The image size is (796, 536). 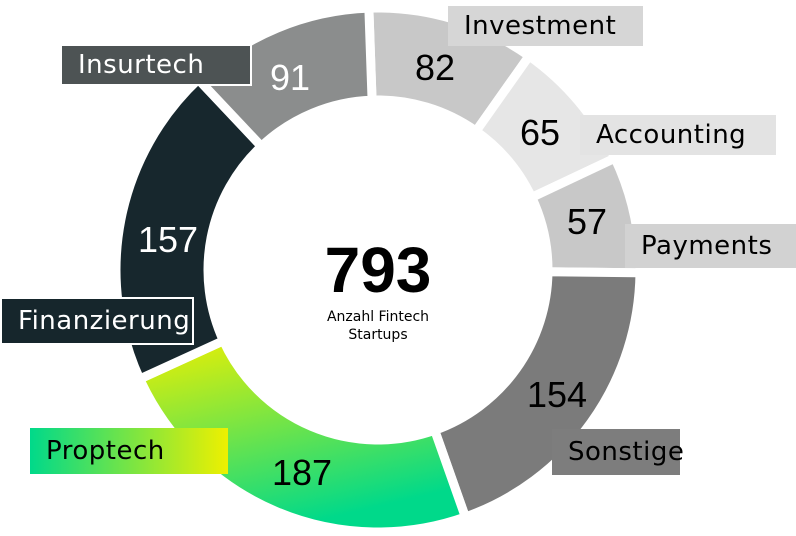 I want to click on value-label: 65, so click(x=540, y=132).